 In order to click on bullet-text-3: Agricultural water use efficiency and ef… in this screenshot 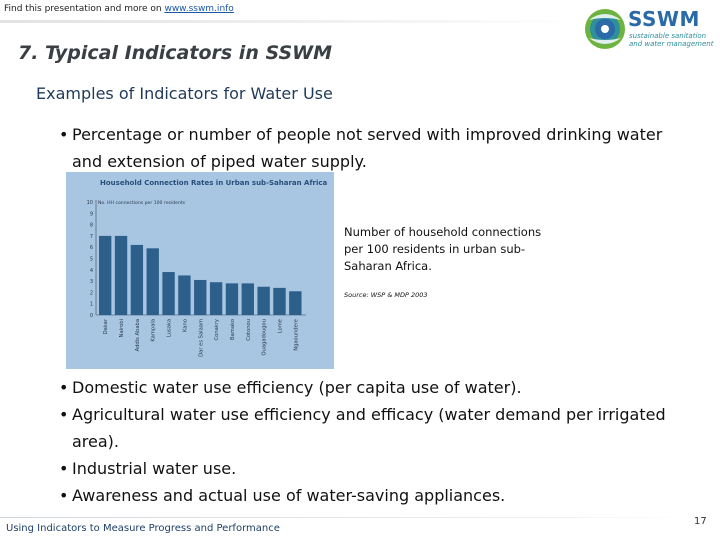, I will do `click(369, 428)`.